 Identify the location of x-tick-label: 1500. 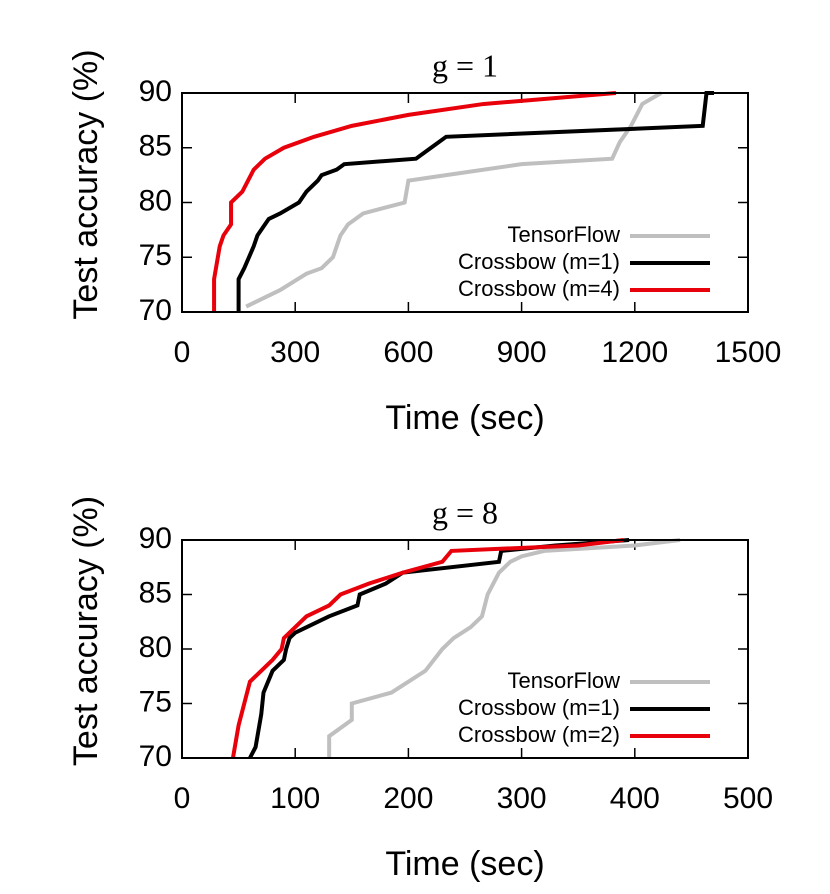
(748, 352).